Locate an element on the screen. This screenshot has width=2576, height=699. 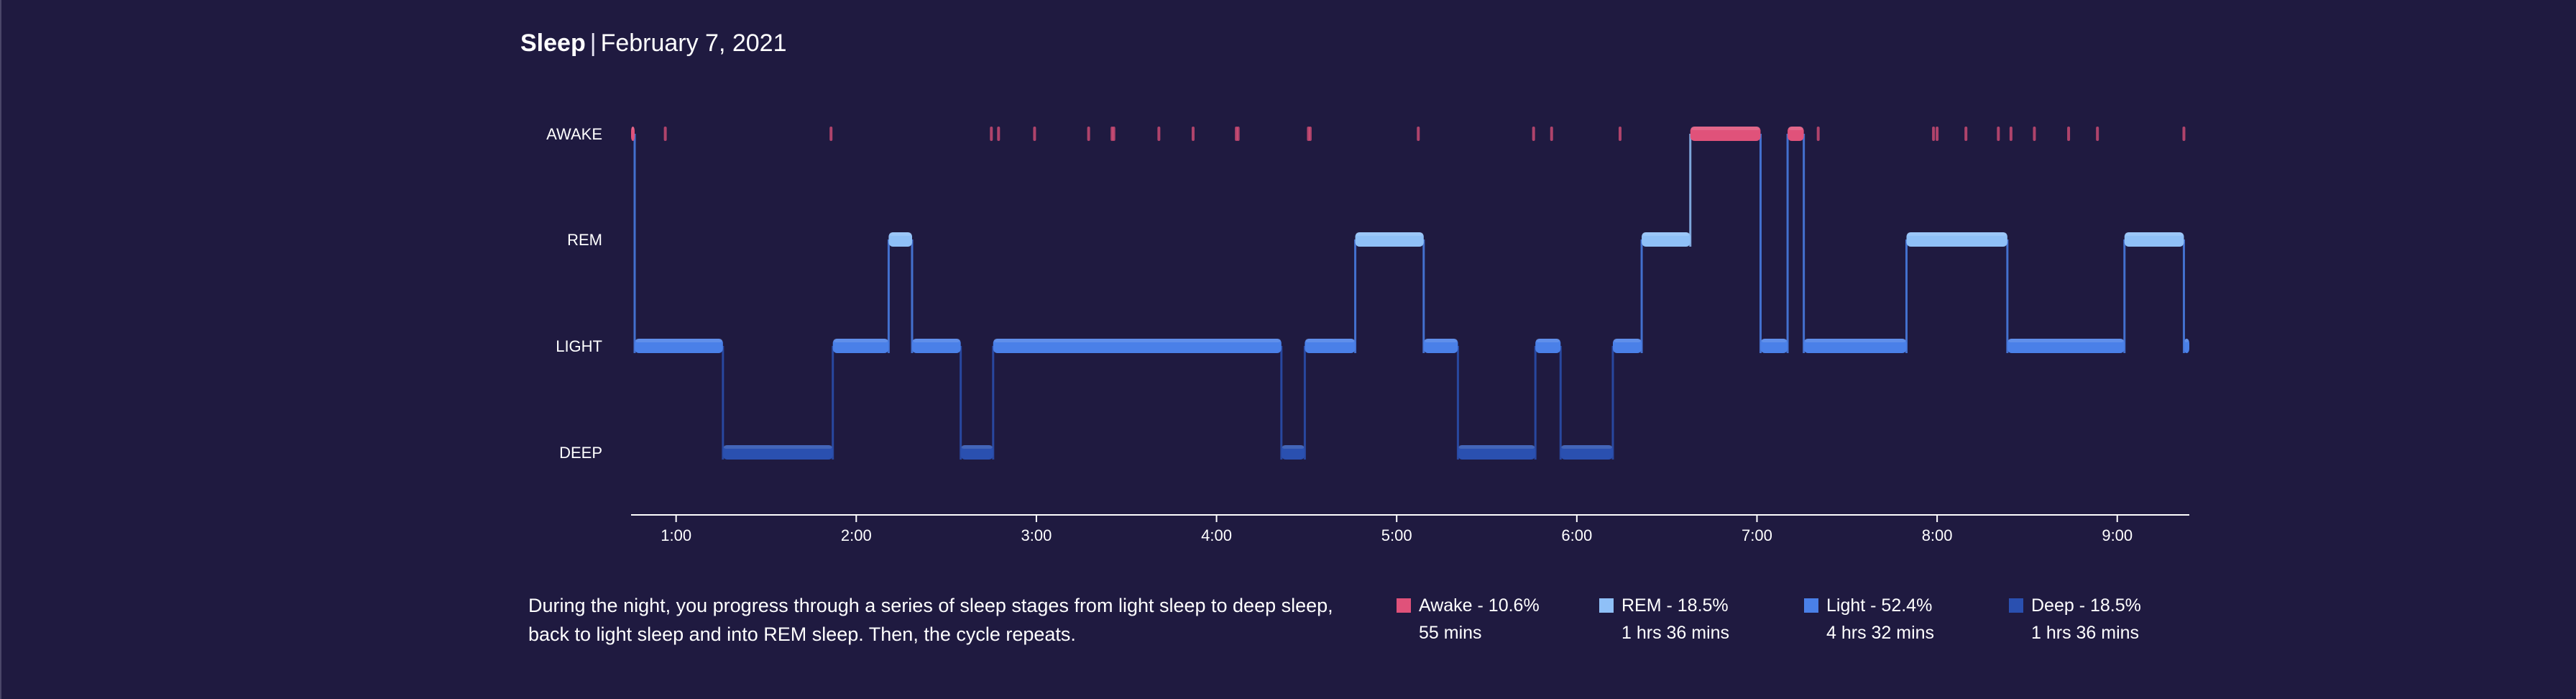
x-tick-label: 8:00 is located at coordinates (1937, 535).